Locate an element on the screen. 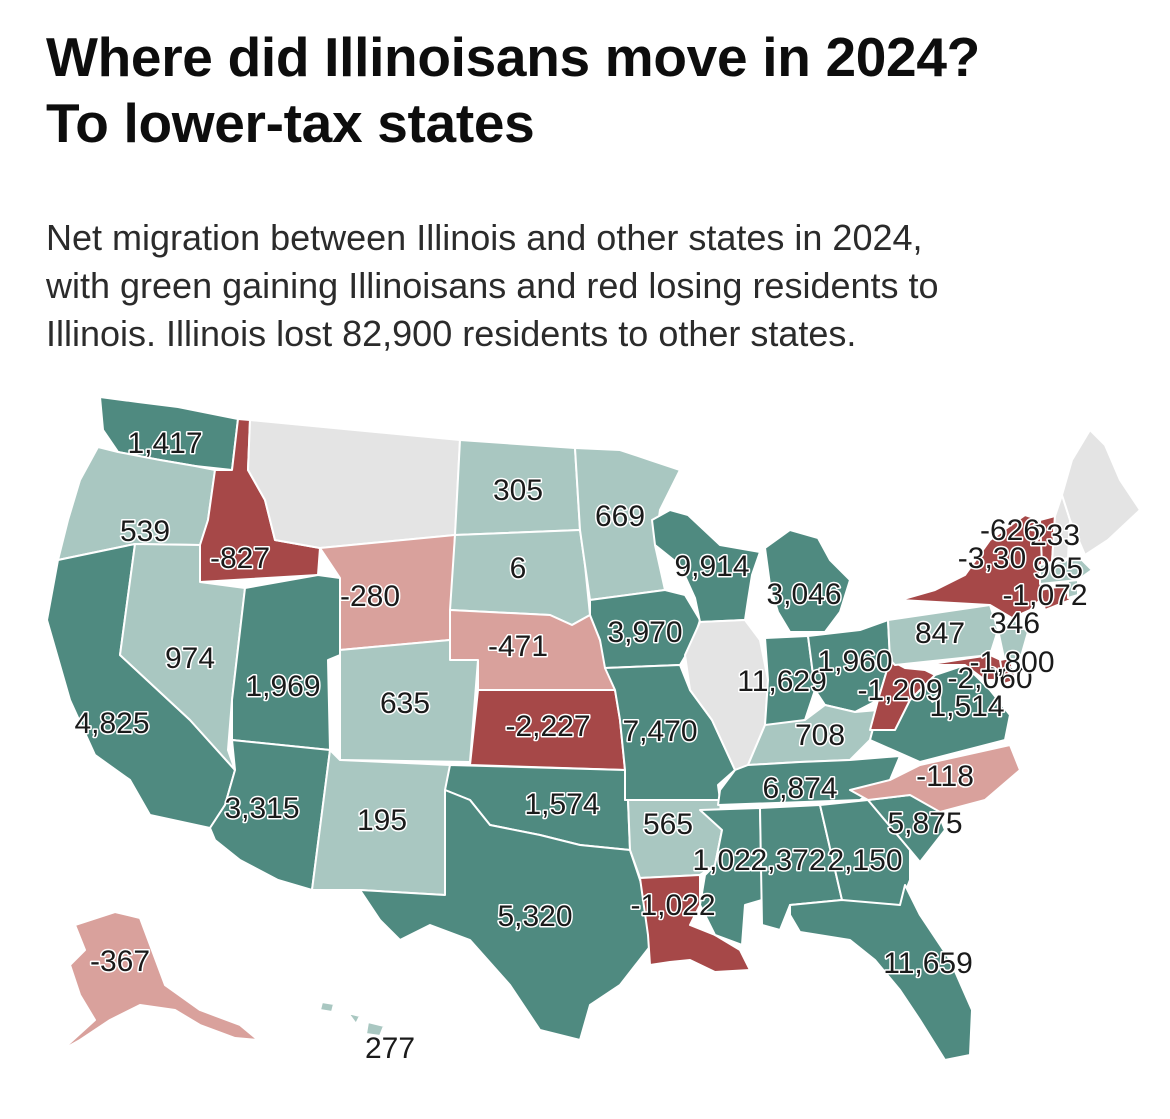 This screenshot has height=1119, width=1170. state-label-nv: 974 is located at coordinates (190, 658).